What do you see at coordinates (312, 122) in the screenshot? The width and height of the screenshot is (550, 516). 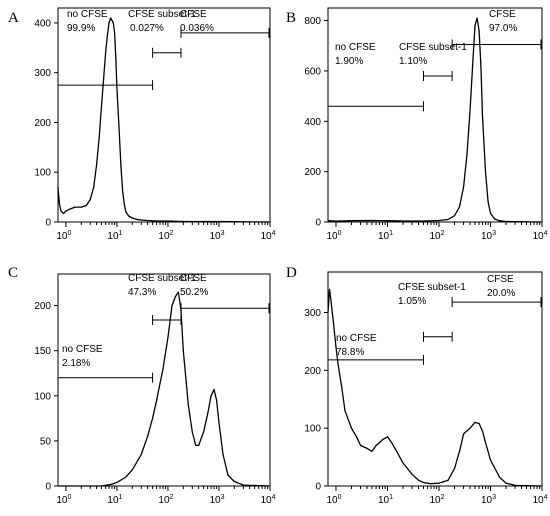 I see `y-tick-label: 400` at bounding box center [312, 122].